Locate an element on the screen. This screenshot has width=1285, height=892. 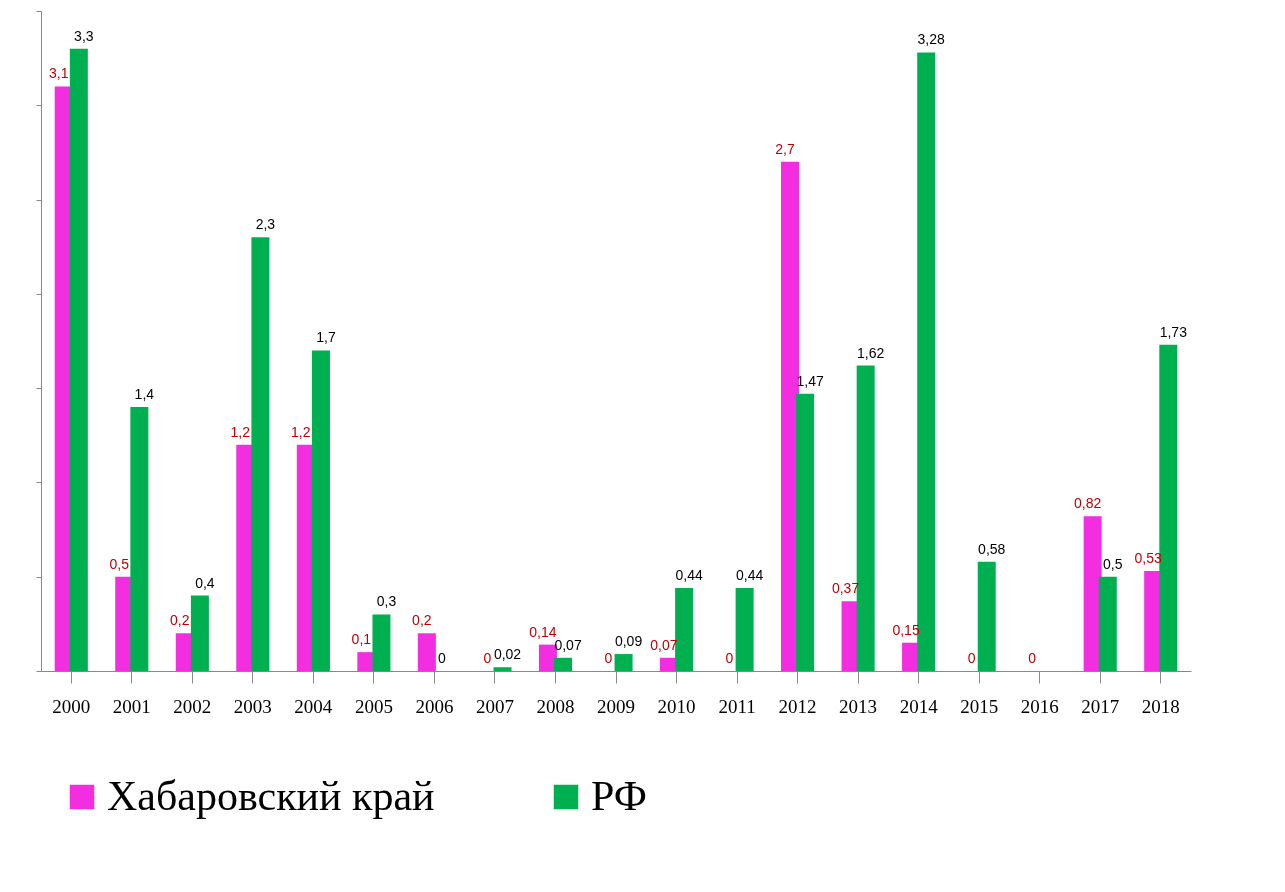
x-tick-label: 2018 is located at coordinates (1160, 706).